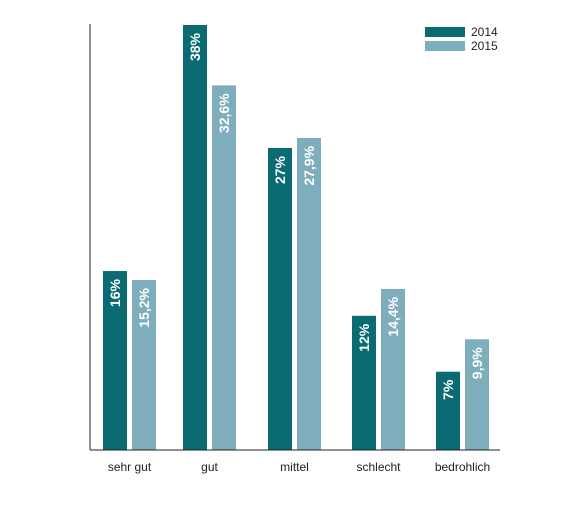 The width and height of the screenshot is (576, 525). Describe the element at coordinates (378, 467) in the screenshot. I see `category-label: schlecht` at that location.